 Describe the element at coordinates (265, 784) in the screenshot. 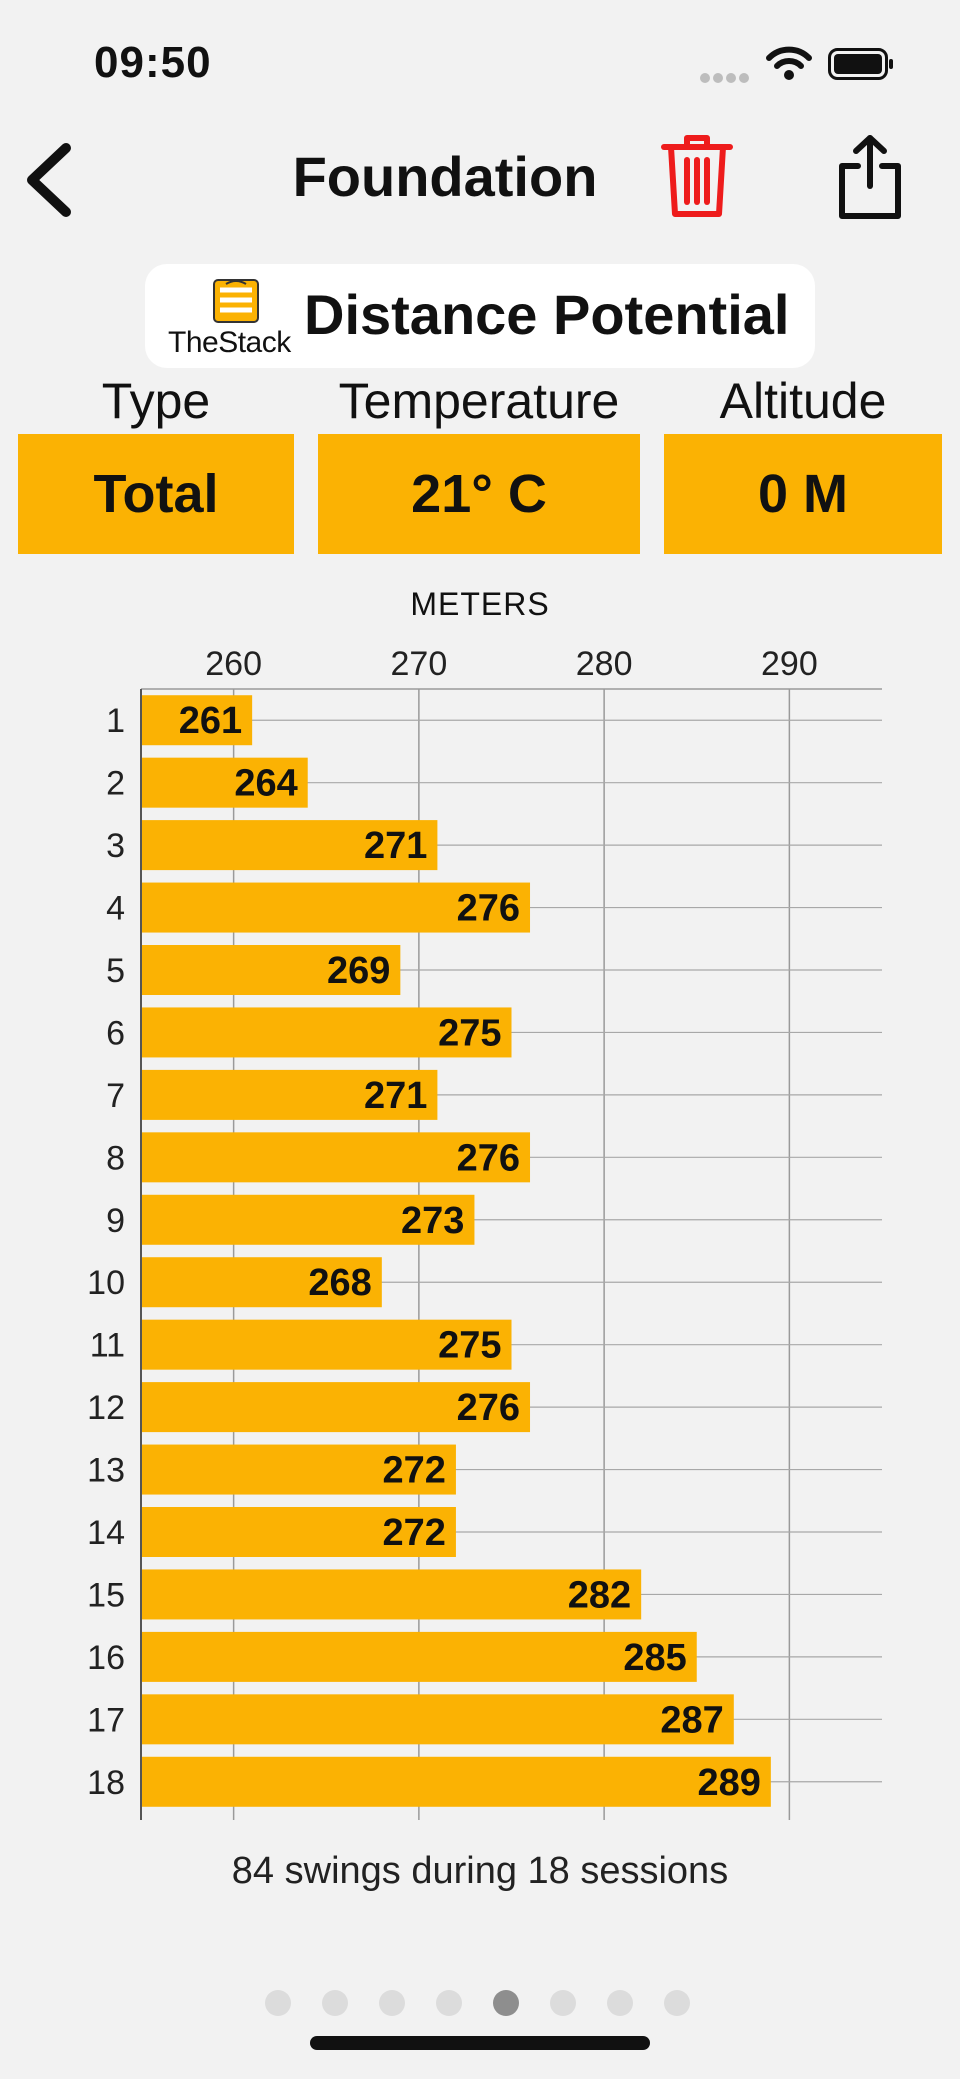

I see `bar-value-label: 264` at that location.